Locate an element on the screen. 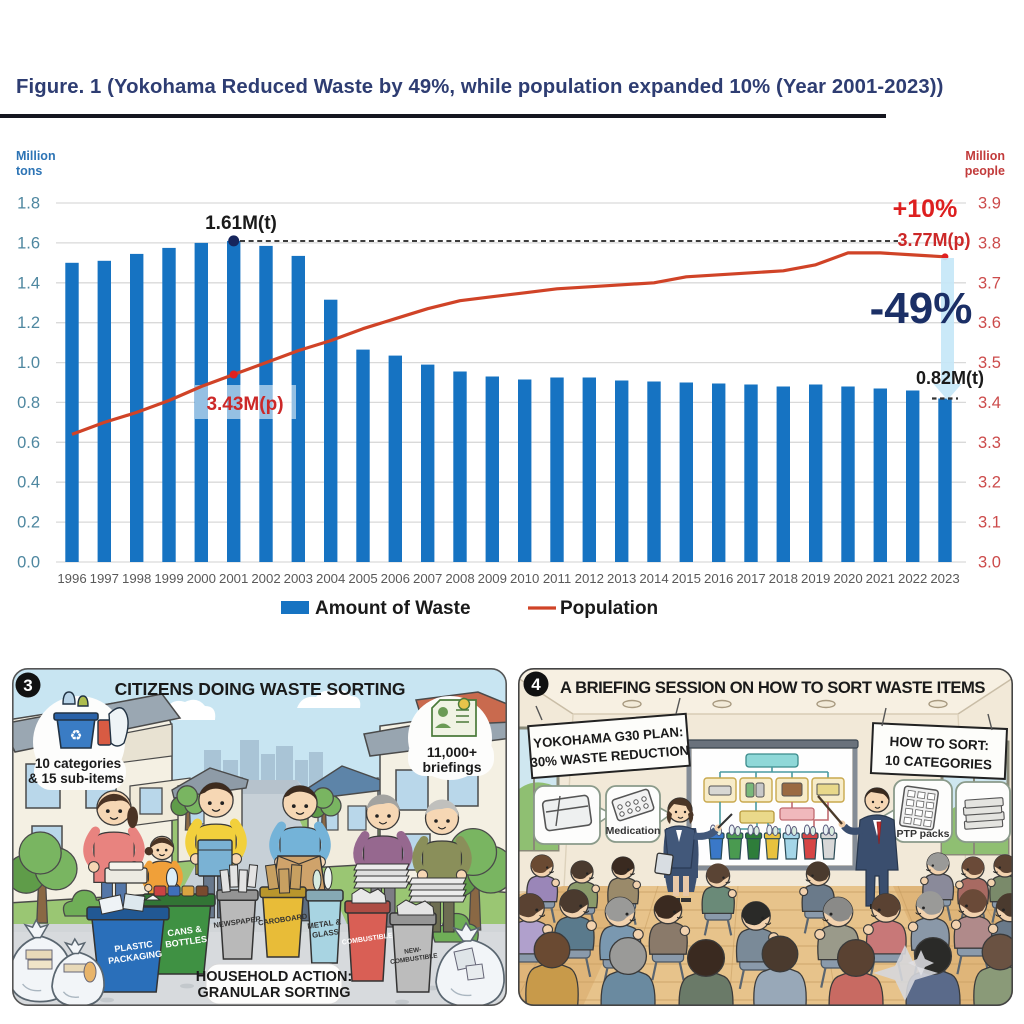 This screenshot has width=1024, height=1024. svg-text: 2003 is located at coordinates (298, 578).